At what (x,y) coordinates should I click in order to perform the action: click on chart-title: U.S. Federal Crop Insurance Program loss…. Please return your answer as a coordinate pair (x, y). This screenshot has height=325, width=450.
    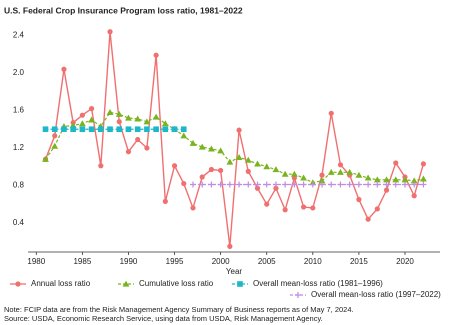
    Looking at the image, I should click on (123, 10).